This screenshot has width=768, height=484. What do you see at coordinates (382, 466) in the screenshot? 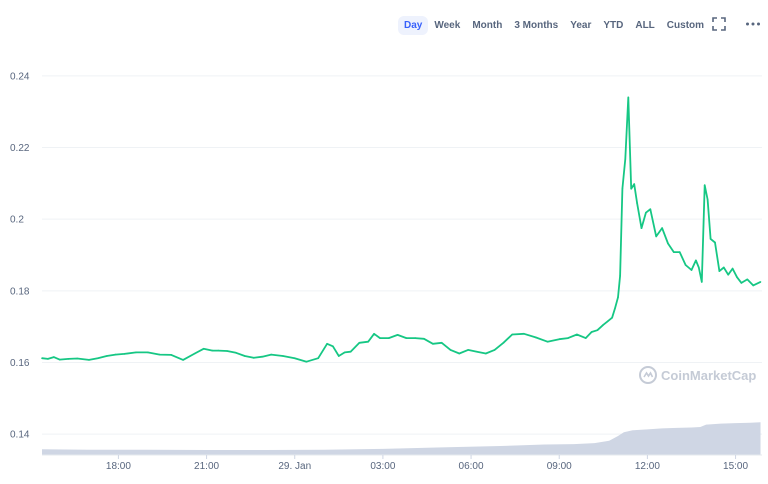
I see `x-tick-label: 03:00` at bounding box center [382, 466].